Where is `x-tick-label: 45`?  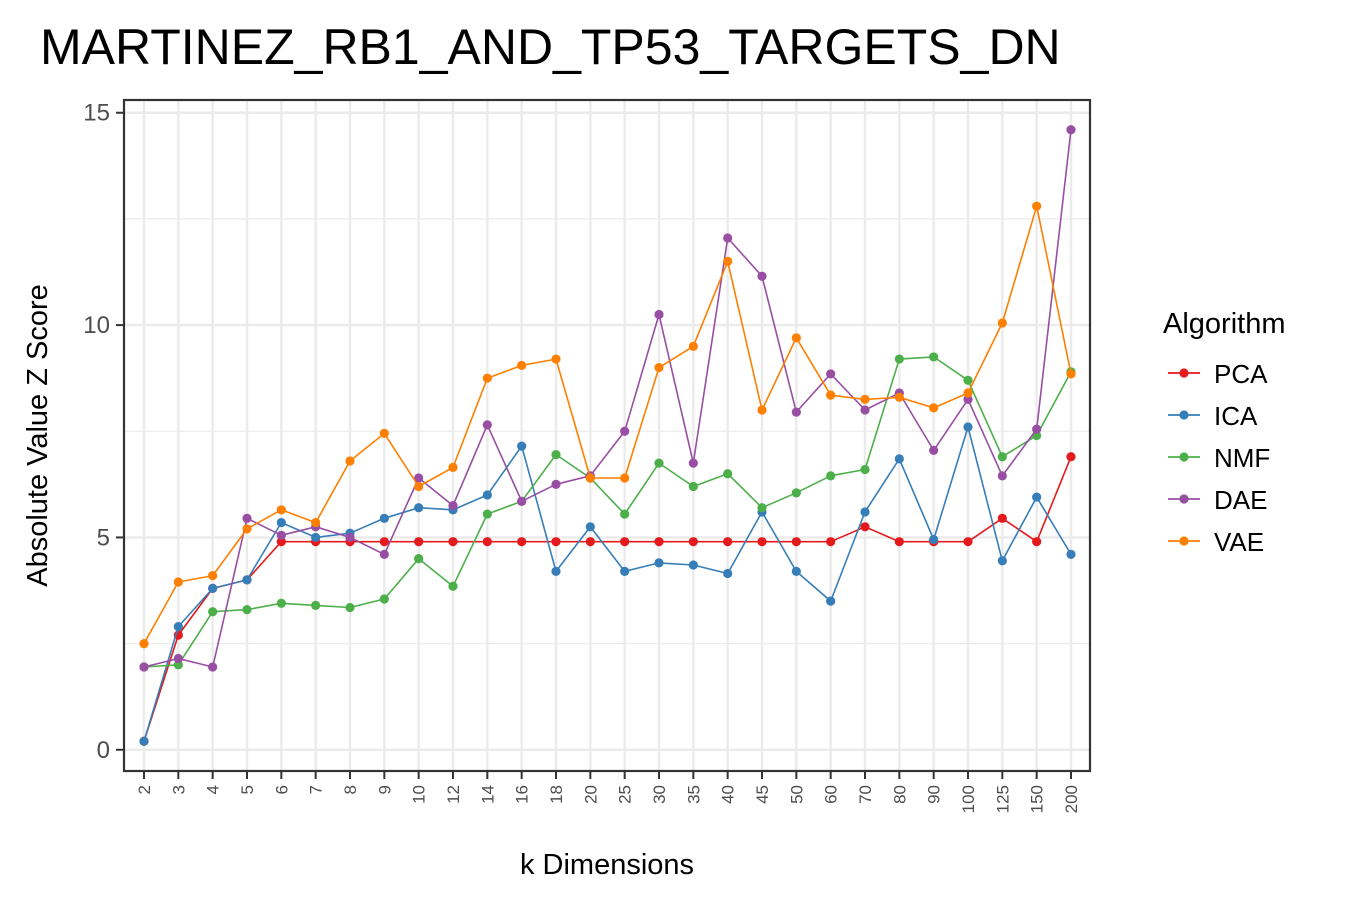
x-tick-label: 45 is located at coordinates (762, 794).